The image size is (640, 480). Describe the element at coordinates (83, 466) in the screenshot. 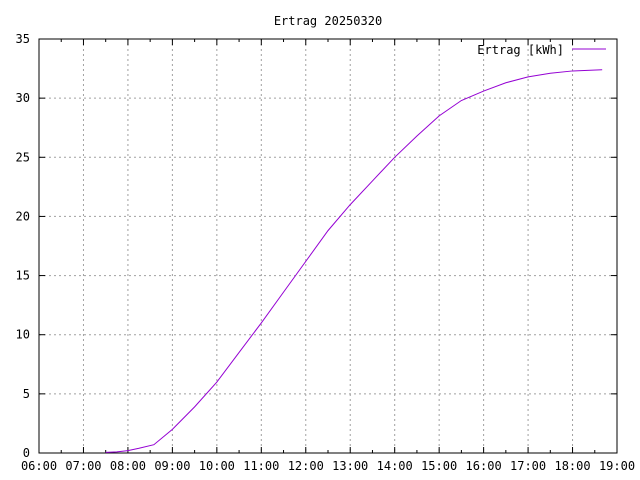

I see `x-tick-label: 07:00` at that location.